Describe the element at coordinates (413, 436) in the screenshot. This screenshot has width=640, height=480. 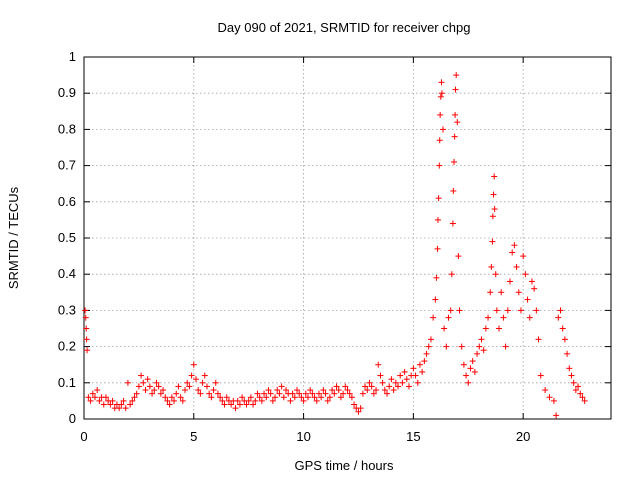
I see `x-tick-label: 15` at that location.